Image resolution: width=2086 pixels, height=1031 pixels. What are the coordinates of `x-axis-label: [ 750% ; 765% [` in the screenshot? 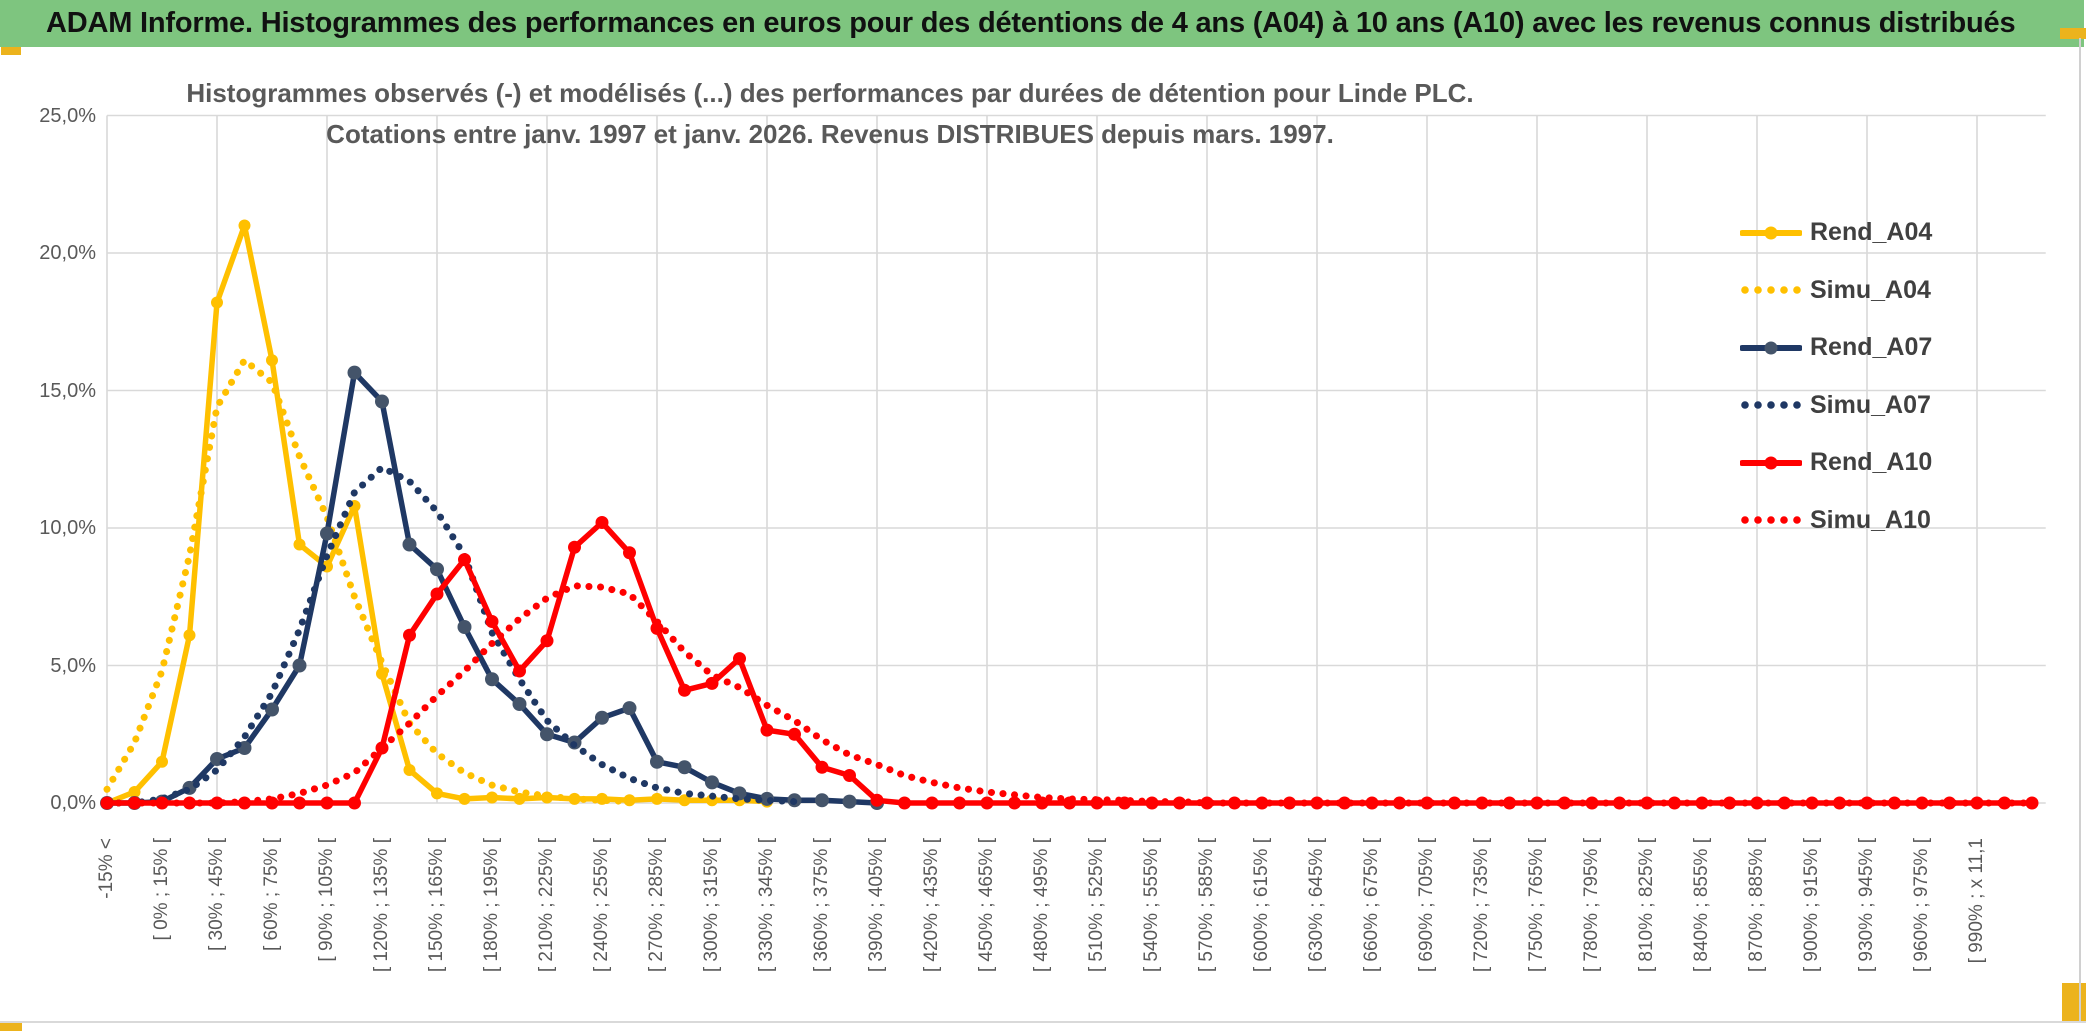 It's located at (1536, 905).